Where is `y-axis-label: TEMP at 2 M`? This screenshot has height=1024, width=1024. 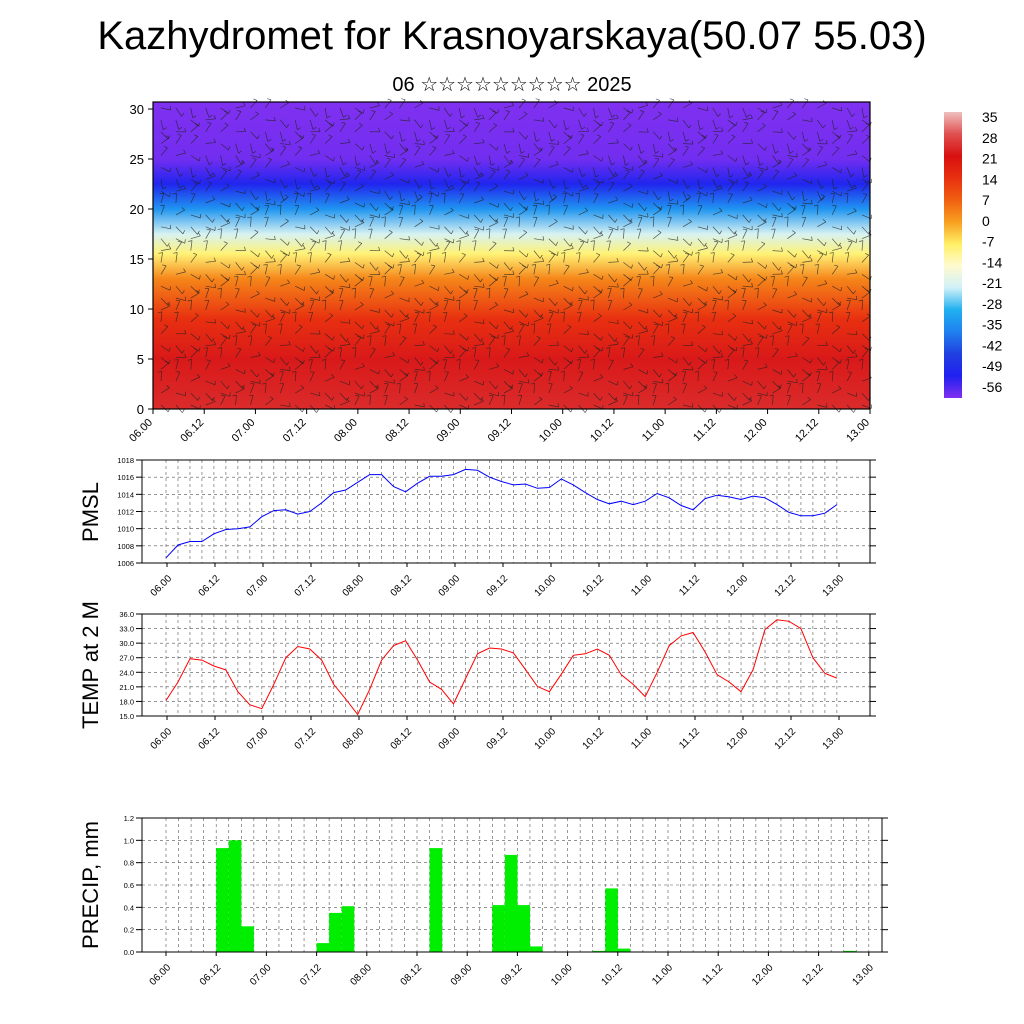
y-axis-label: TEMP at 2 M is located at coordinates (90, 665).